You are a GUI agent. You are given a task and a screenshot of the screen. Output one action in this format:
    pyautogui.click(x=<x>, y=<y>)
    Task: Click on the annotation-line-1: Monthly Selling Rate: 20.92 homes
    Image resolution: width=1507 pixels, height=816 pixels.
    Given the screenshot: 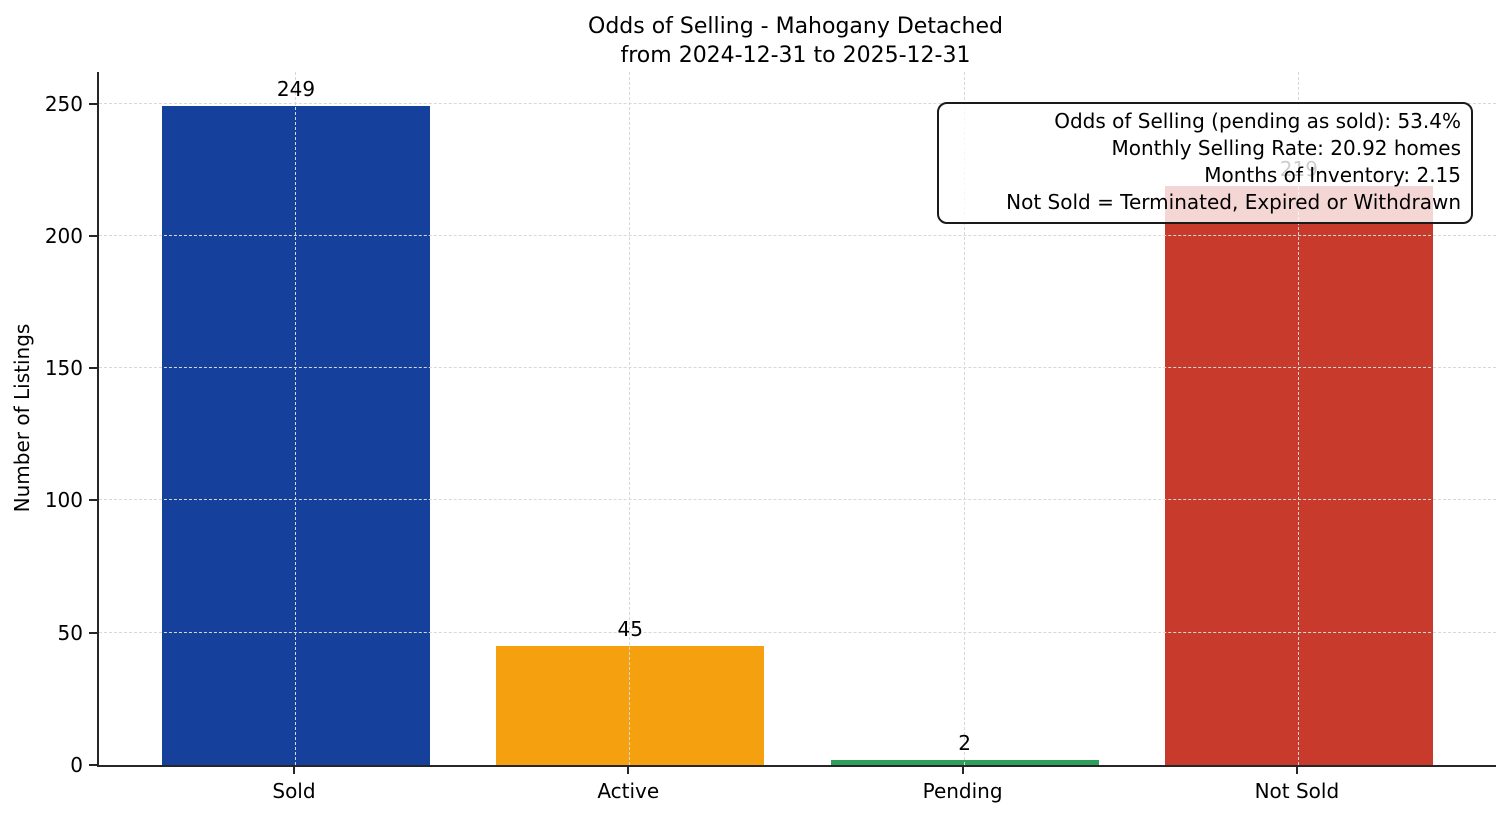 What is the action you would take?
    pyautogui.click(x=1286, y=148)
    